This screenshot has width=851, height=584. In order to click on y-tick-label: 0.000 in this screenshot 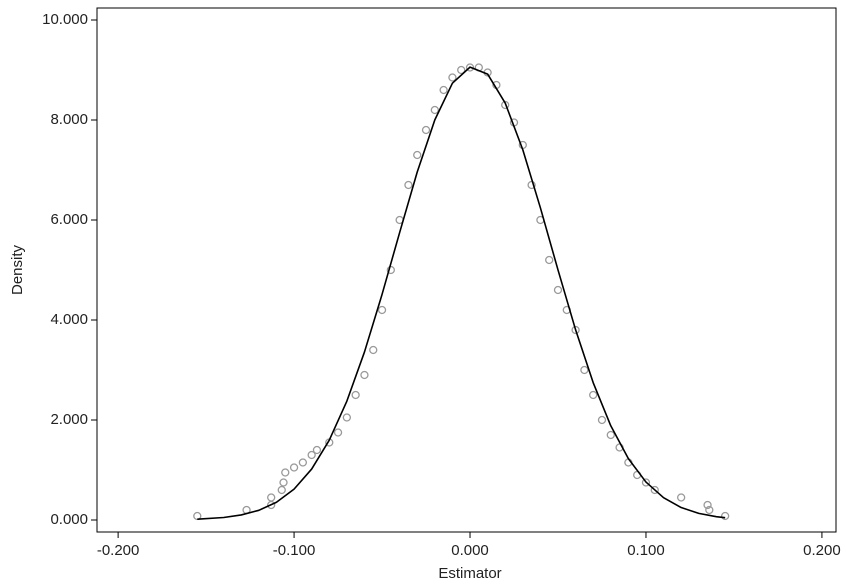, I will do `click(69, 519)`.